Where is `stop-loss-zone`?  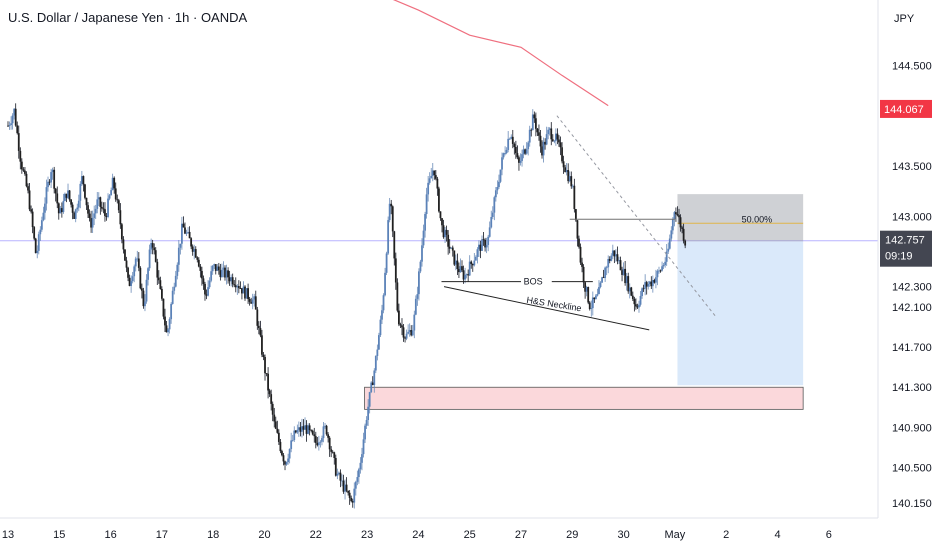
stop-loss-zone is located at coordinates (740, 218).